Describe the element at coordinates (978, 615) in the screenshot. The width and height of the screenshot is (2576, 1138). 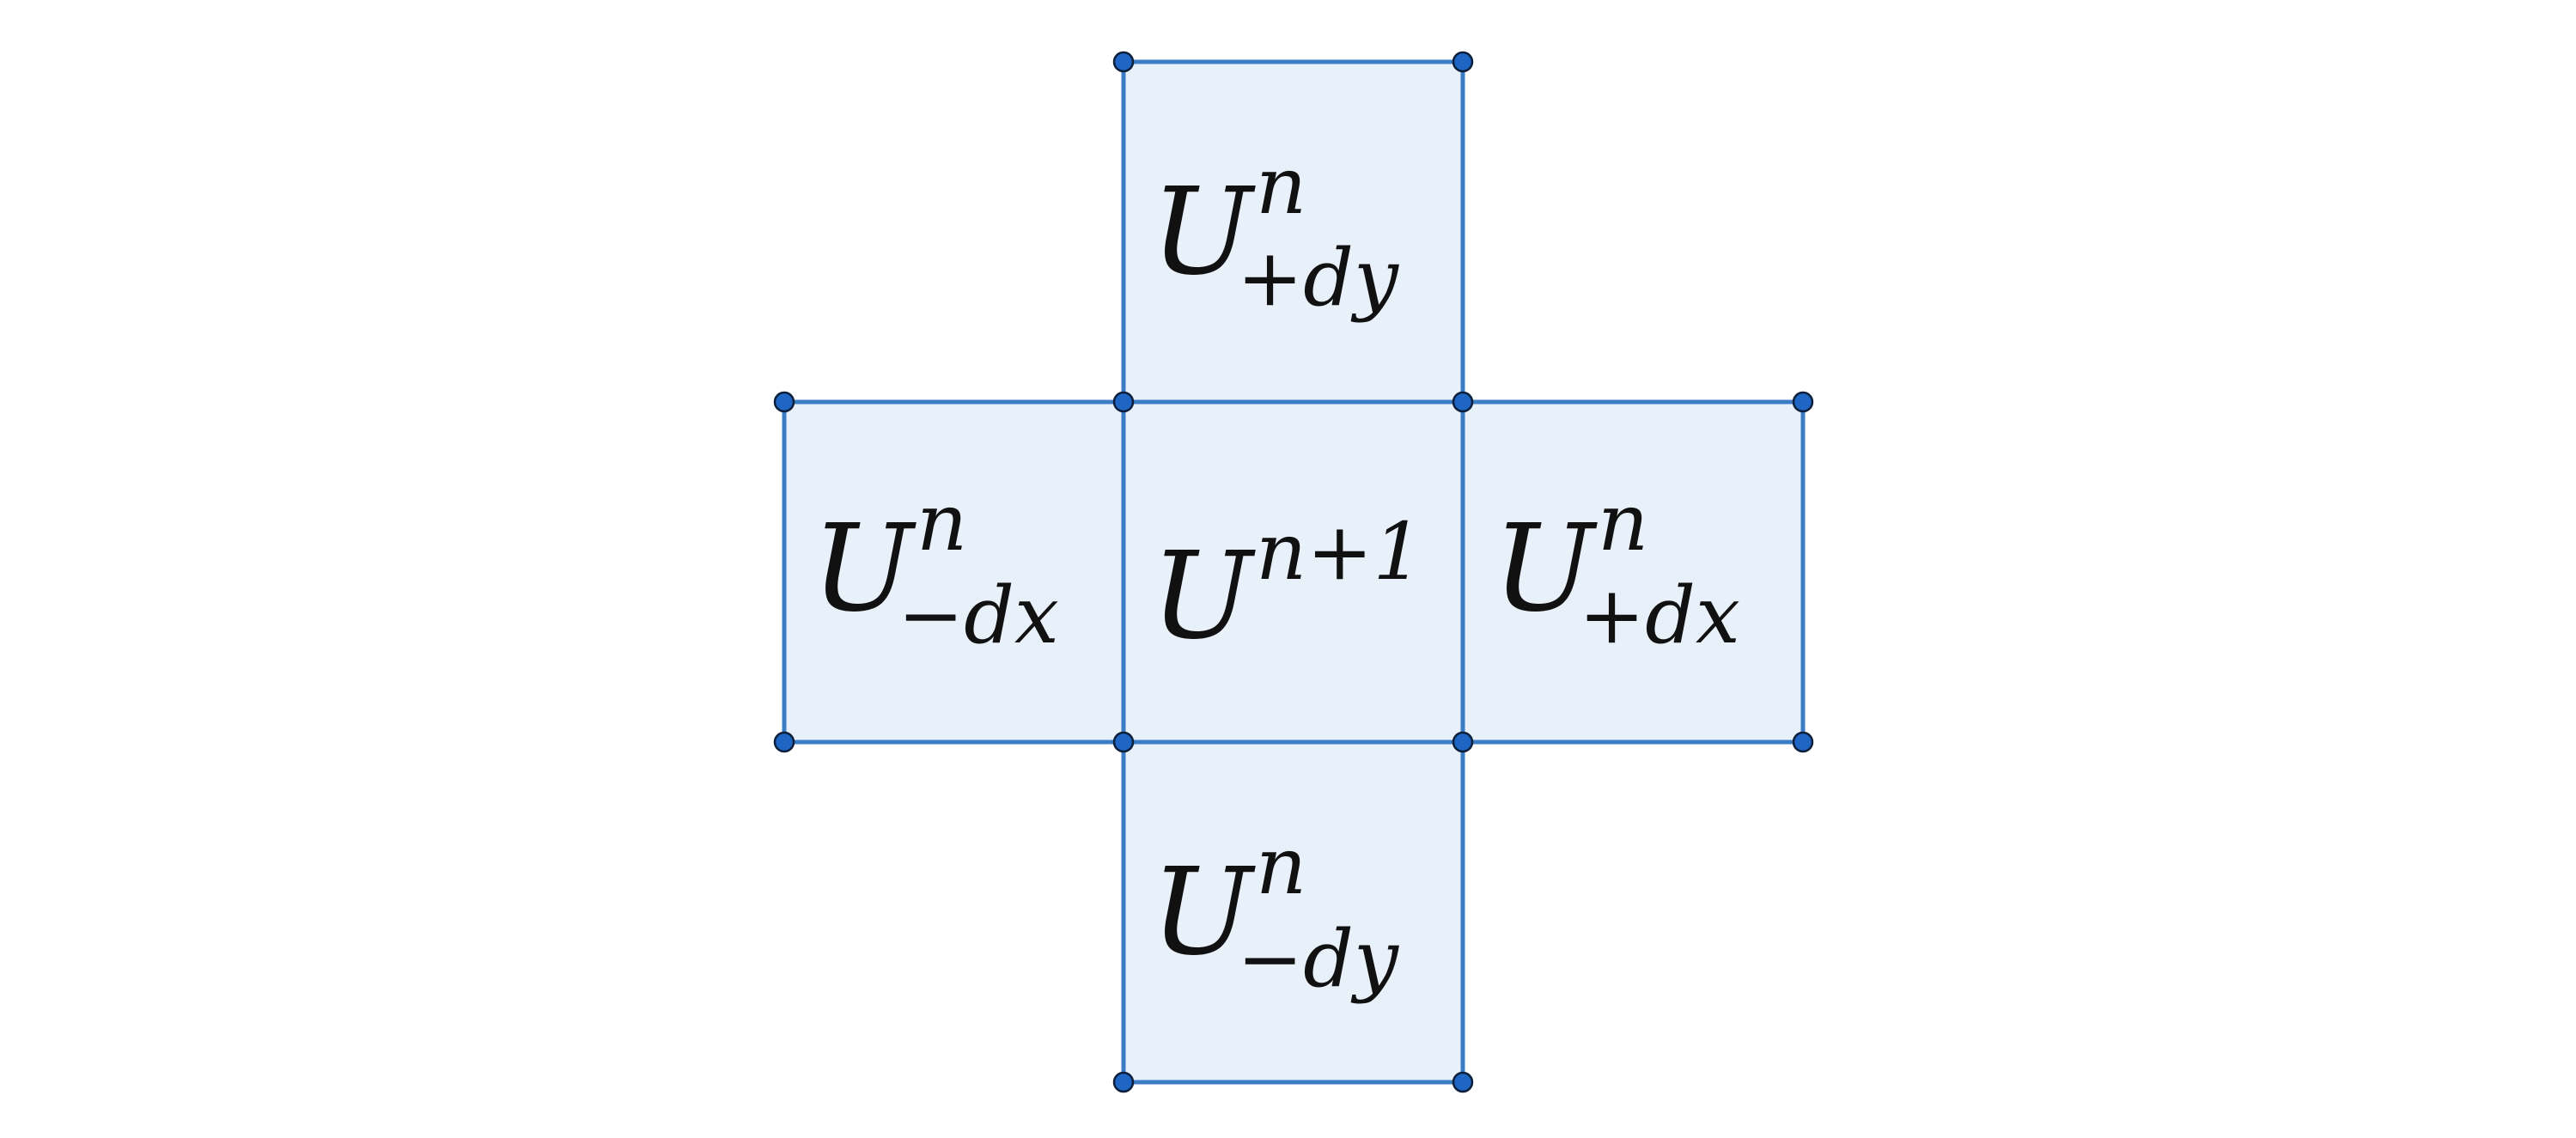
I see `cell-left-sub: −dx` at that location.